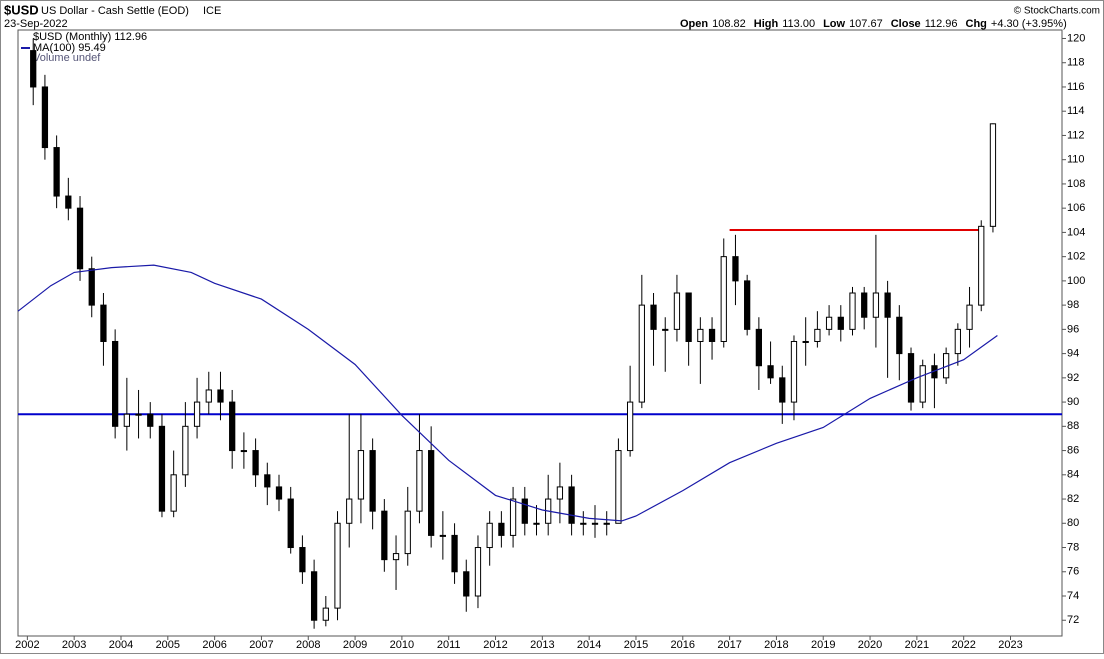 The width and height of the screenshot is (1104, 659). What do you see at coordinates (168, 645) in the screenshot?
I see `x-tick-label: 2005` at bounding box center [168, 645].